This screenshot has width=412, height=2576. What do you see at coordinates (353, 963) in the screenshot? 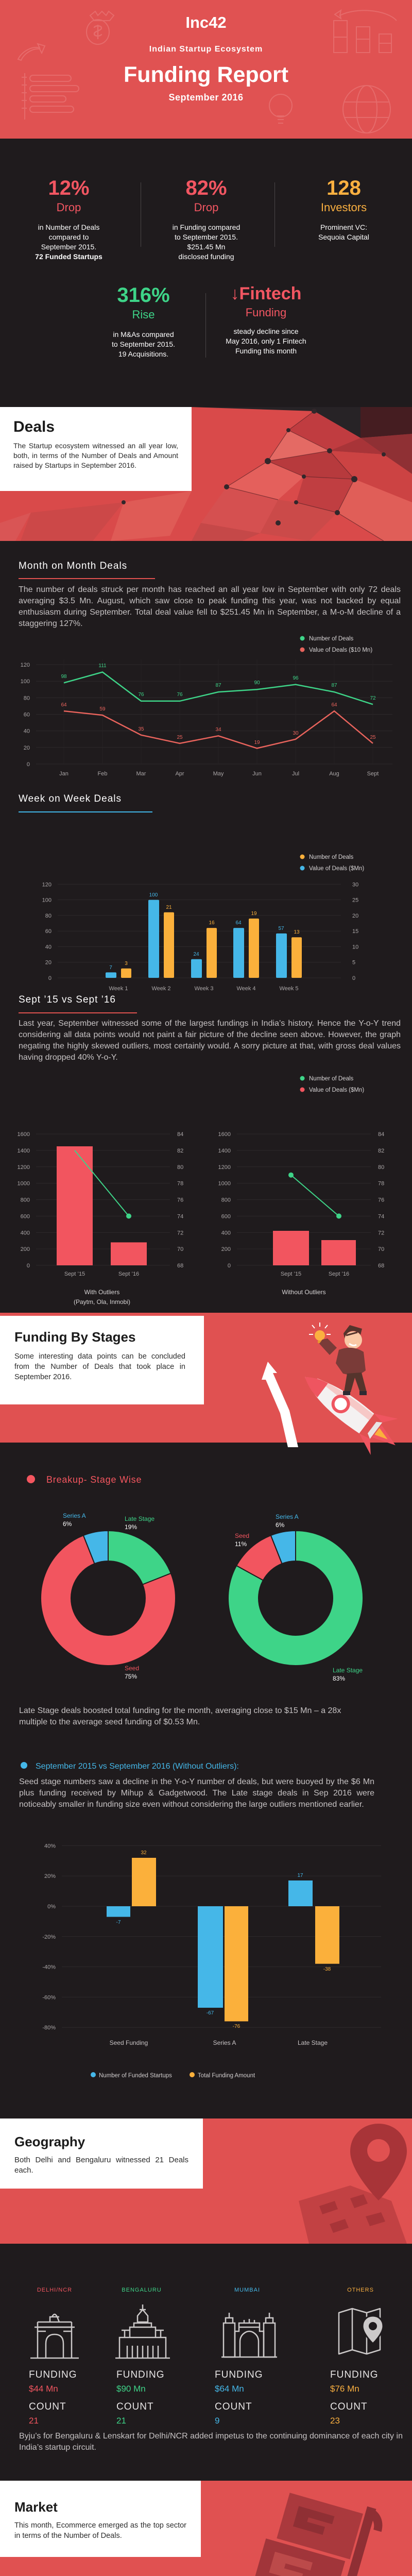
I see `svg-text: 5` at bounding box center [353, 963].